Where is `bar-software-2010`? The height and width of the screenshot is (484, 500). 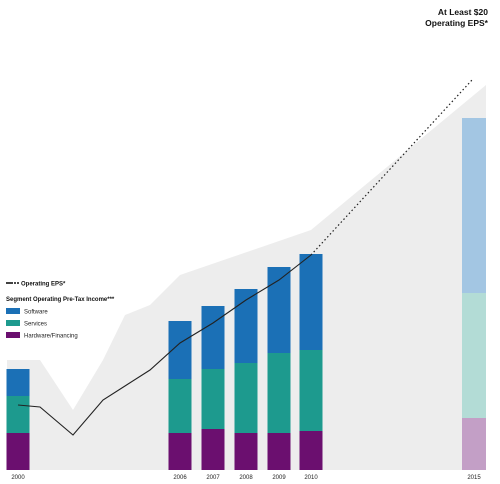 bar-software-2010 is located at coordinates (311, 302).